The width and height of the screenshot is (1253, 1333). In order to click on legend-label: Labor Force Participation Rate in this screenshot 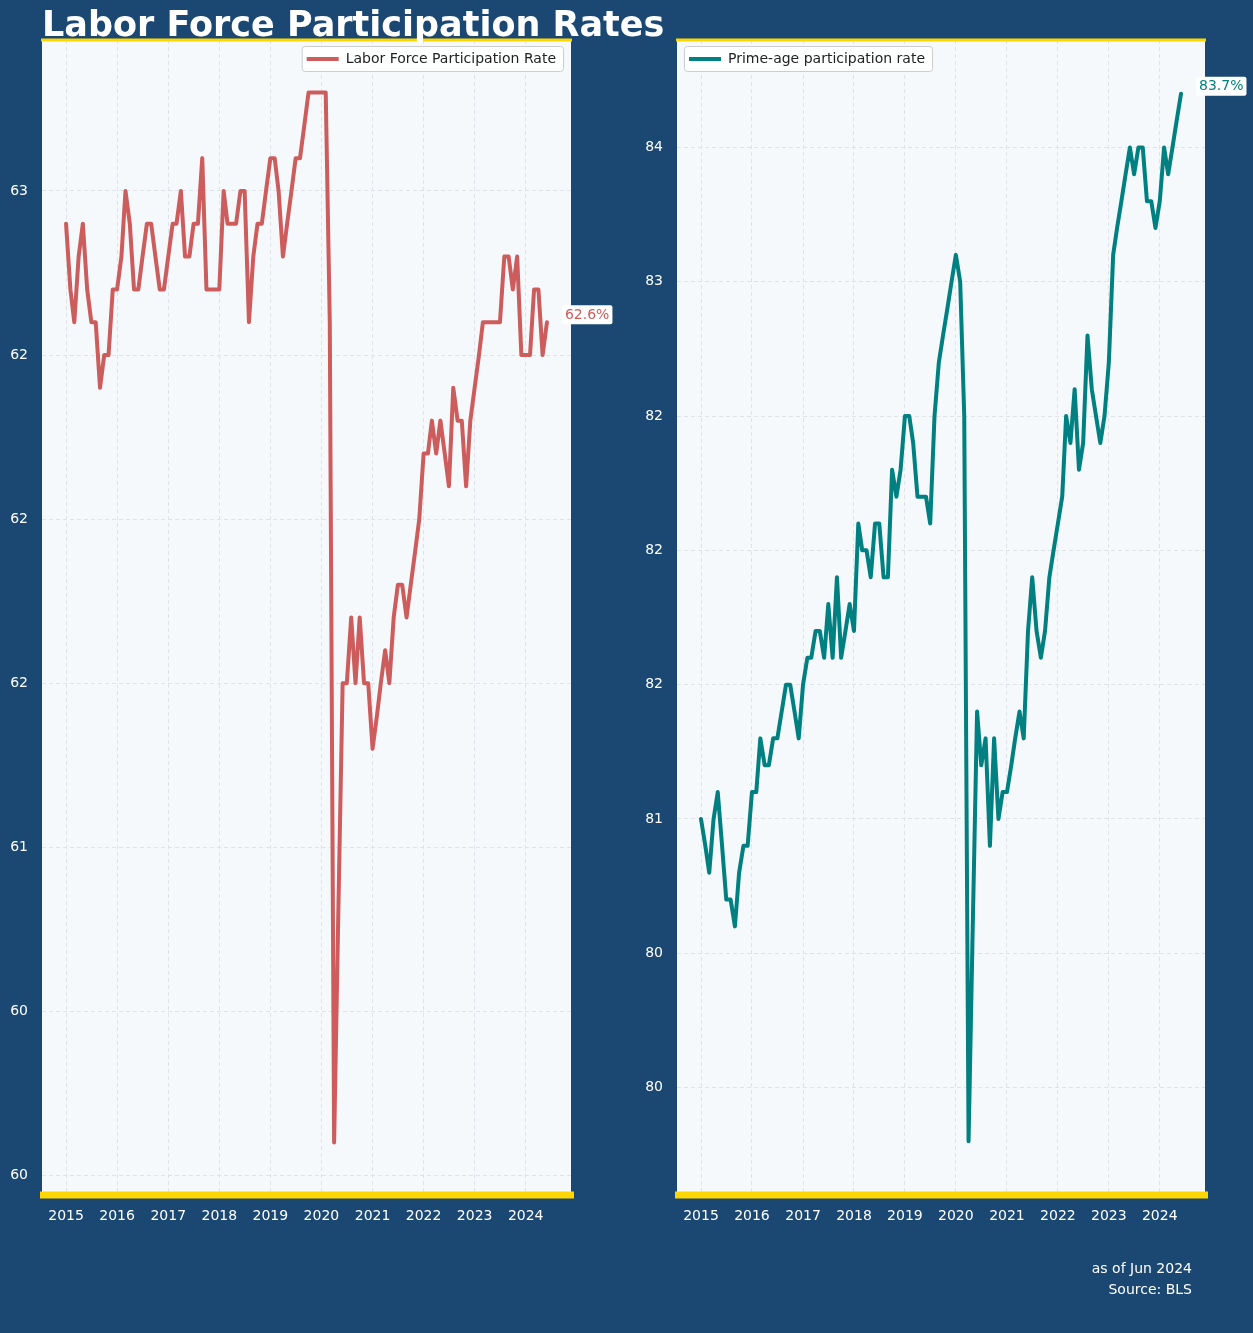, I will do `click(451, 57)`.